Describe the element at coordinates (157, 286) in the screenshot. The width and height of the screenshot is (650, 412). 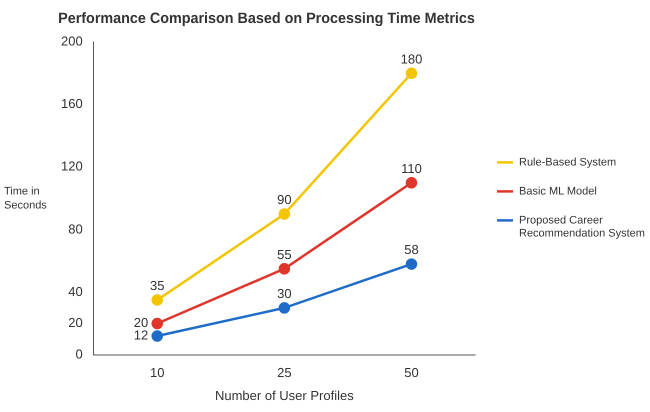
I see `data-label: 35` at that location.